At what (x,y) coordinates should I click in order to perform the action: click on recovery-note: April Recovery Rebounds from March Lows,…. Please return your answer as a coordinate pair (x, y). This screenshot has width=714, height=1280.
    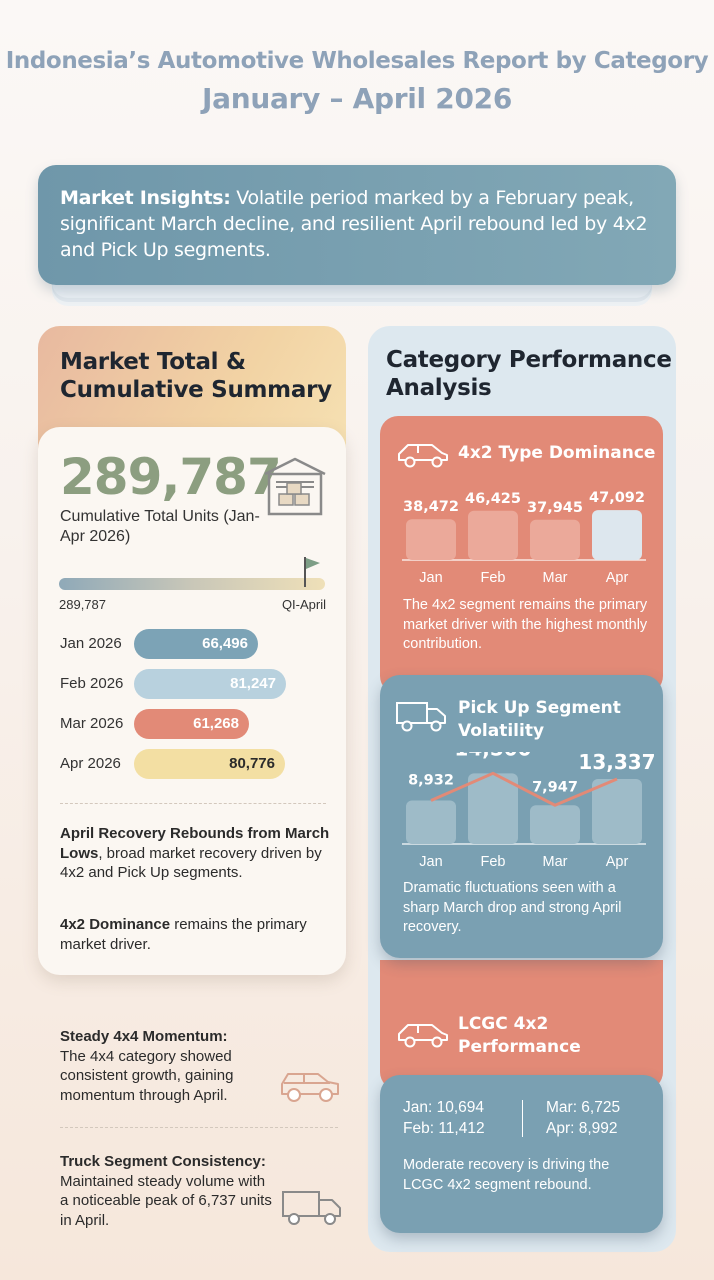
    Looking at the image, I should click on (196, 853).